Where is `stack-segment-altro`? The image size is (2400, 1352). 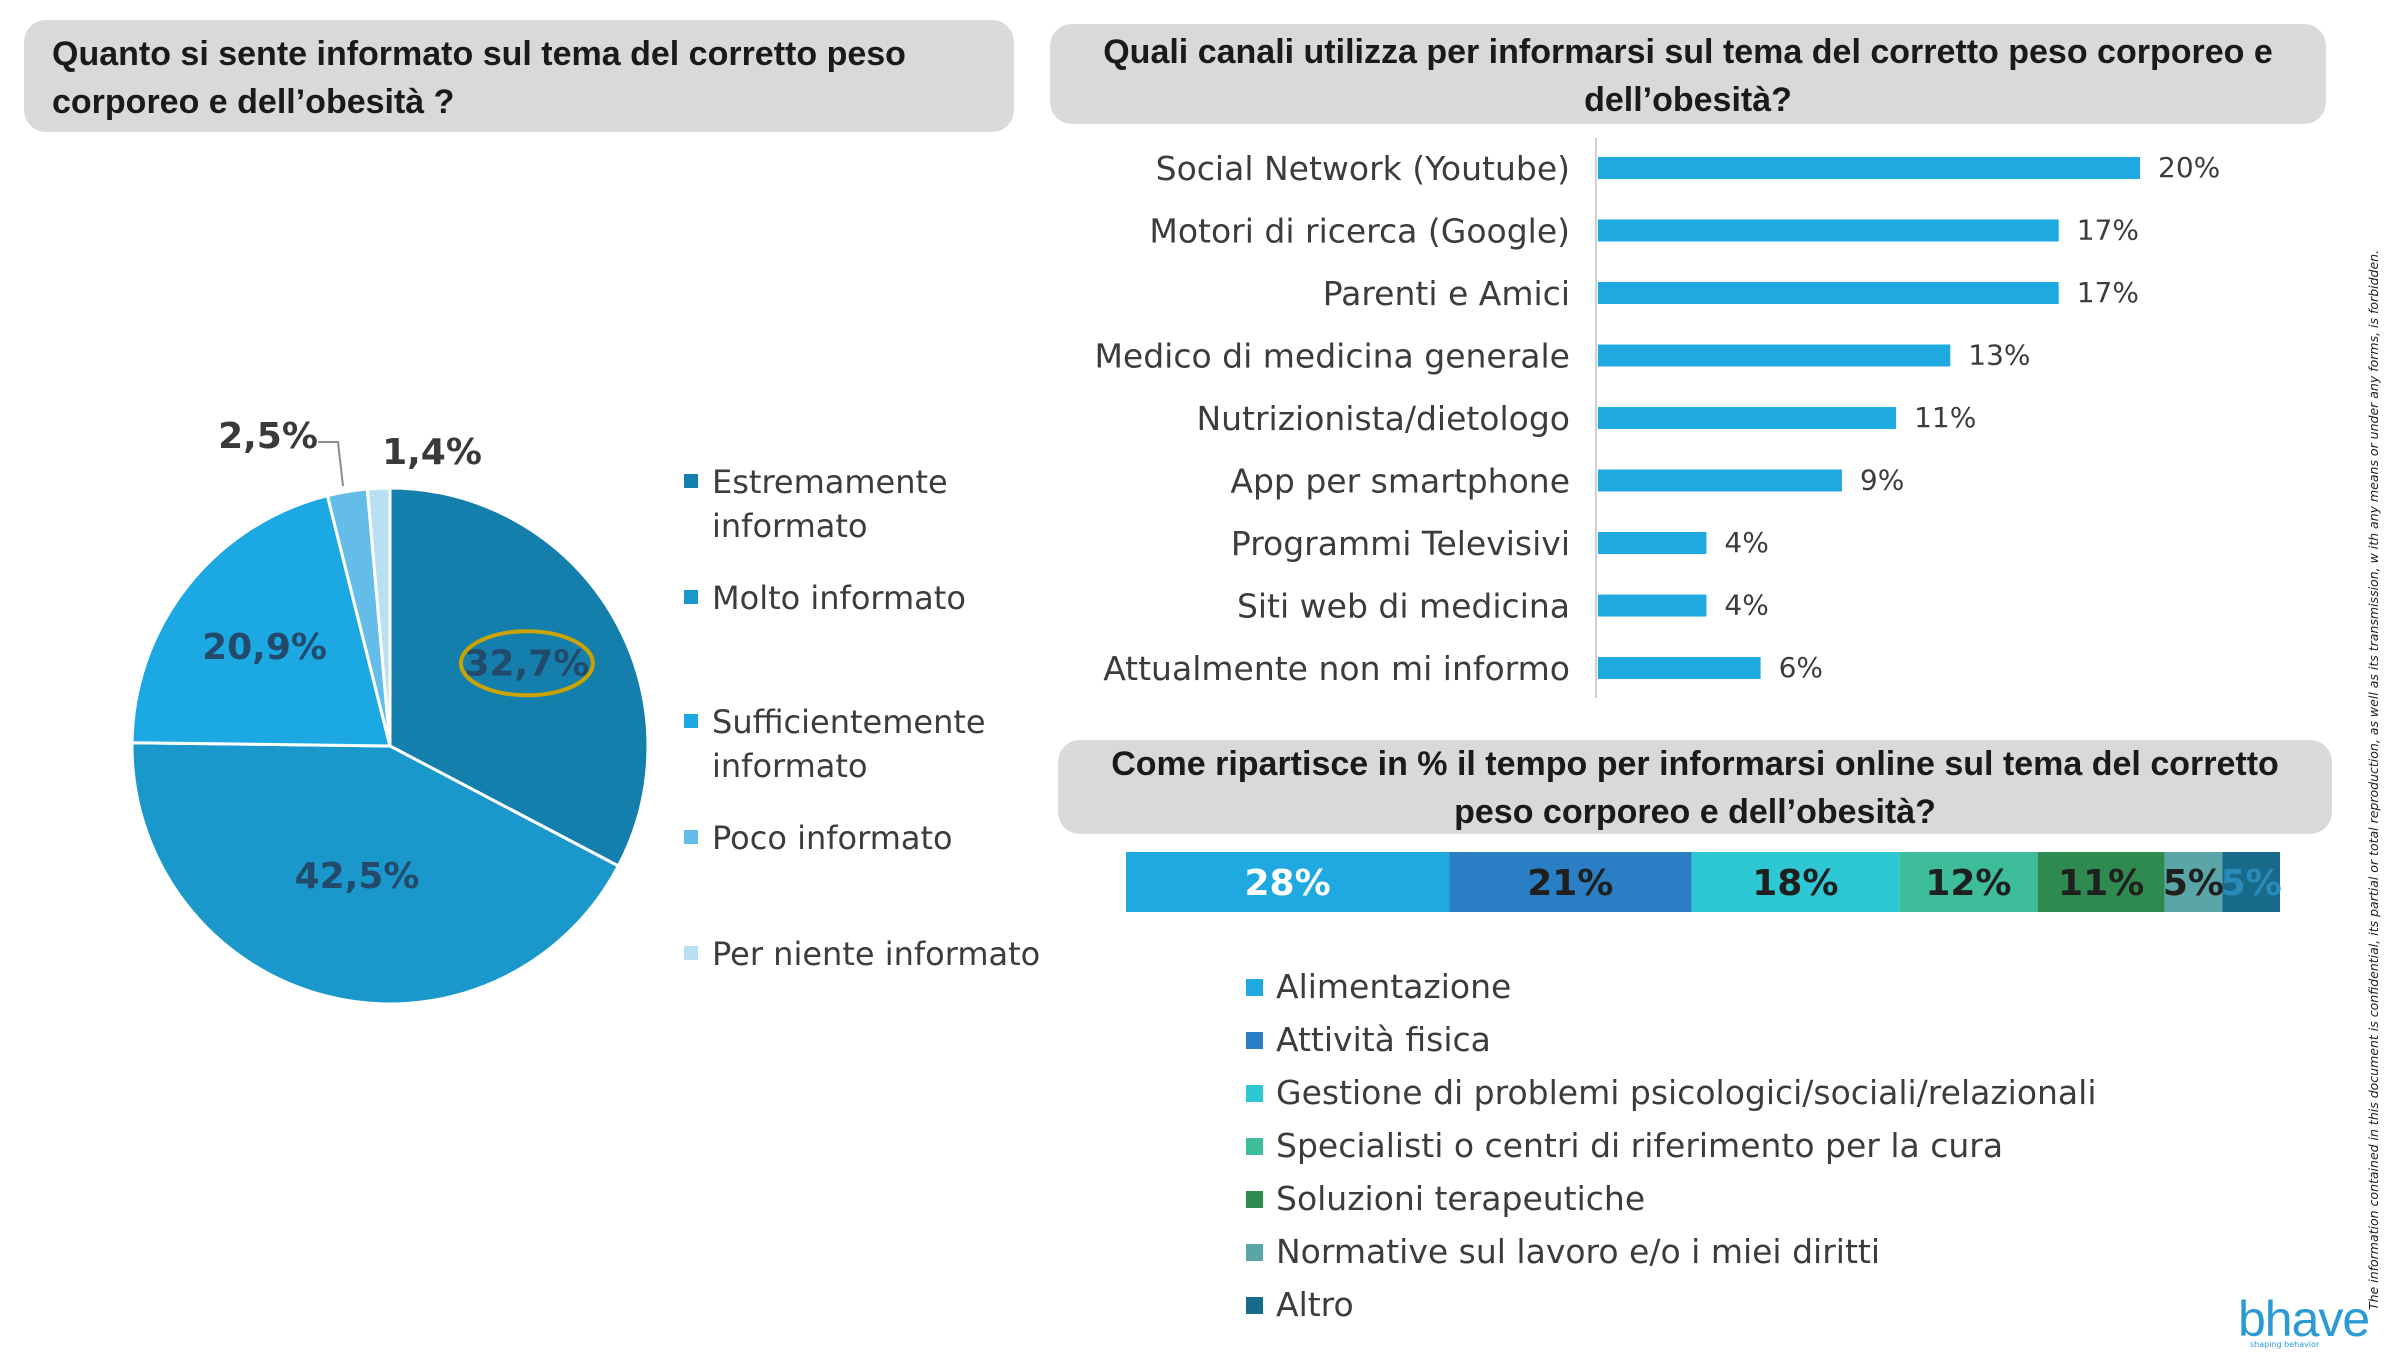
stack-segment-altro is located at coordinates (2251, 882).